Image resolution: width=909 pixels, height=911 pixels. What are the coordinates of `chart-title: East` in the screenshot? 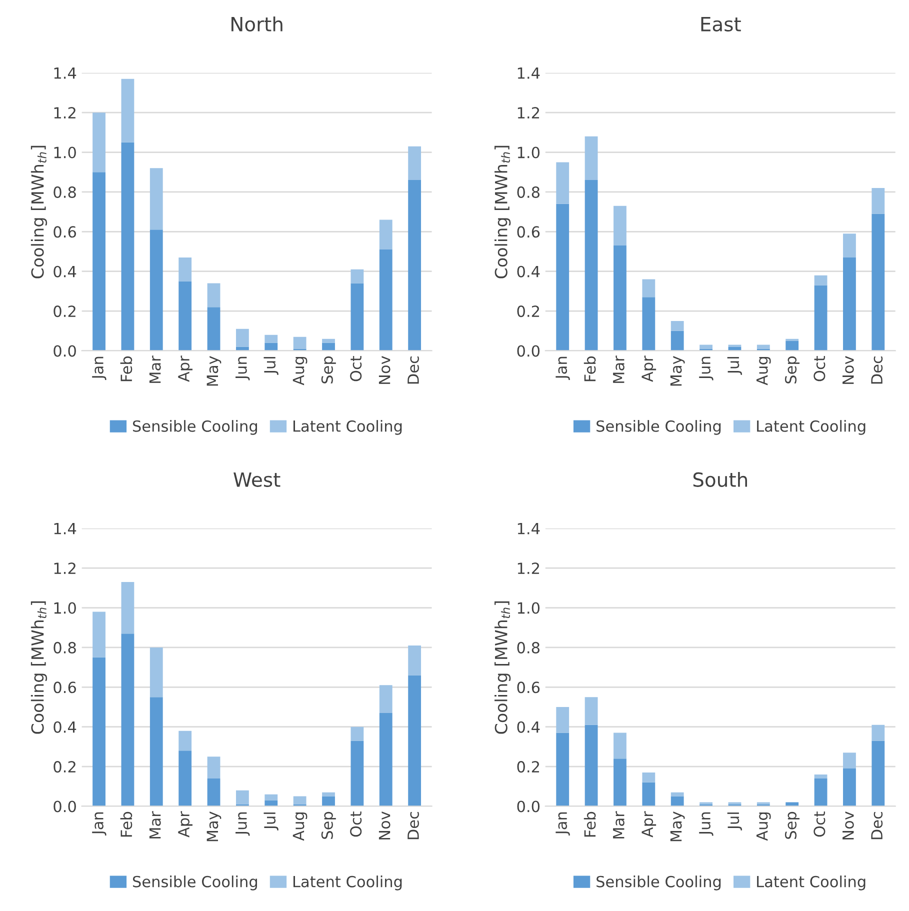 It's located at (721, 24).